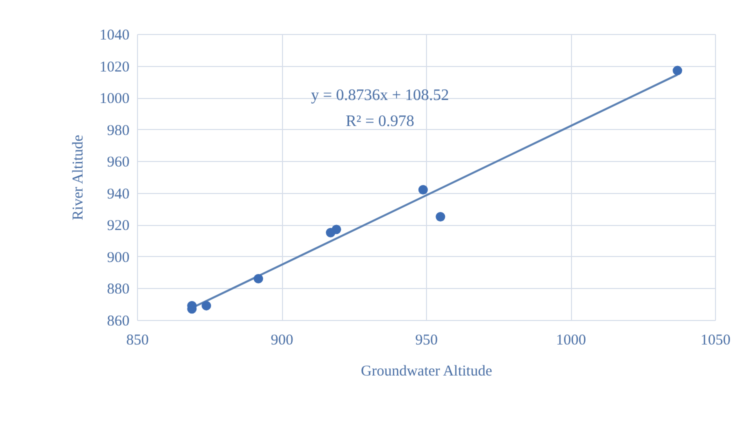 Image resolution: width=756 pixels, height=426 pixels. Describe the element at coordinates (115, 99) in the screenshot. I see `y-tick-label: 1000` at that location.